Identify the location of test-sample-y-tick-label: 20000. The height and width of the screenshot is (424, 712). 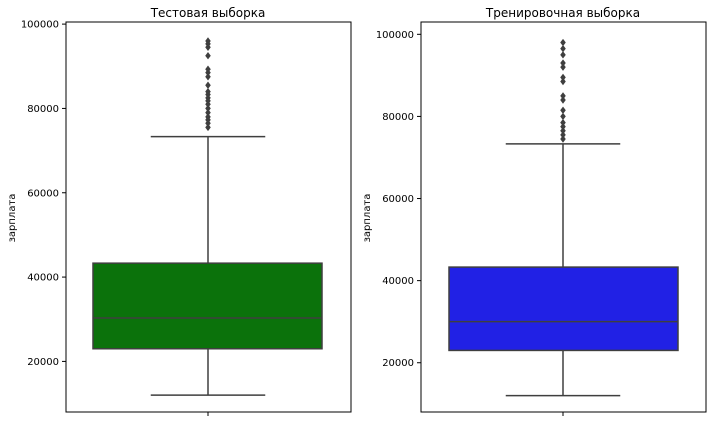
(43, 362).